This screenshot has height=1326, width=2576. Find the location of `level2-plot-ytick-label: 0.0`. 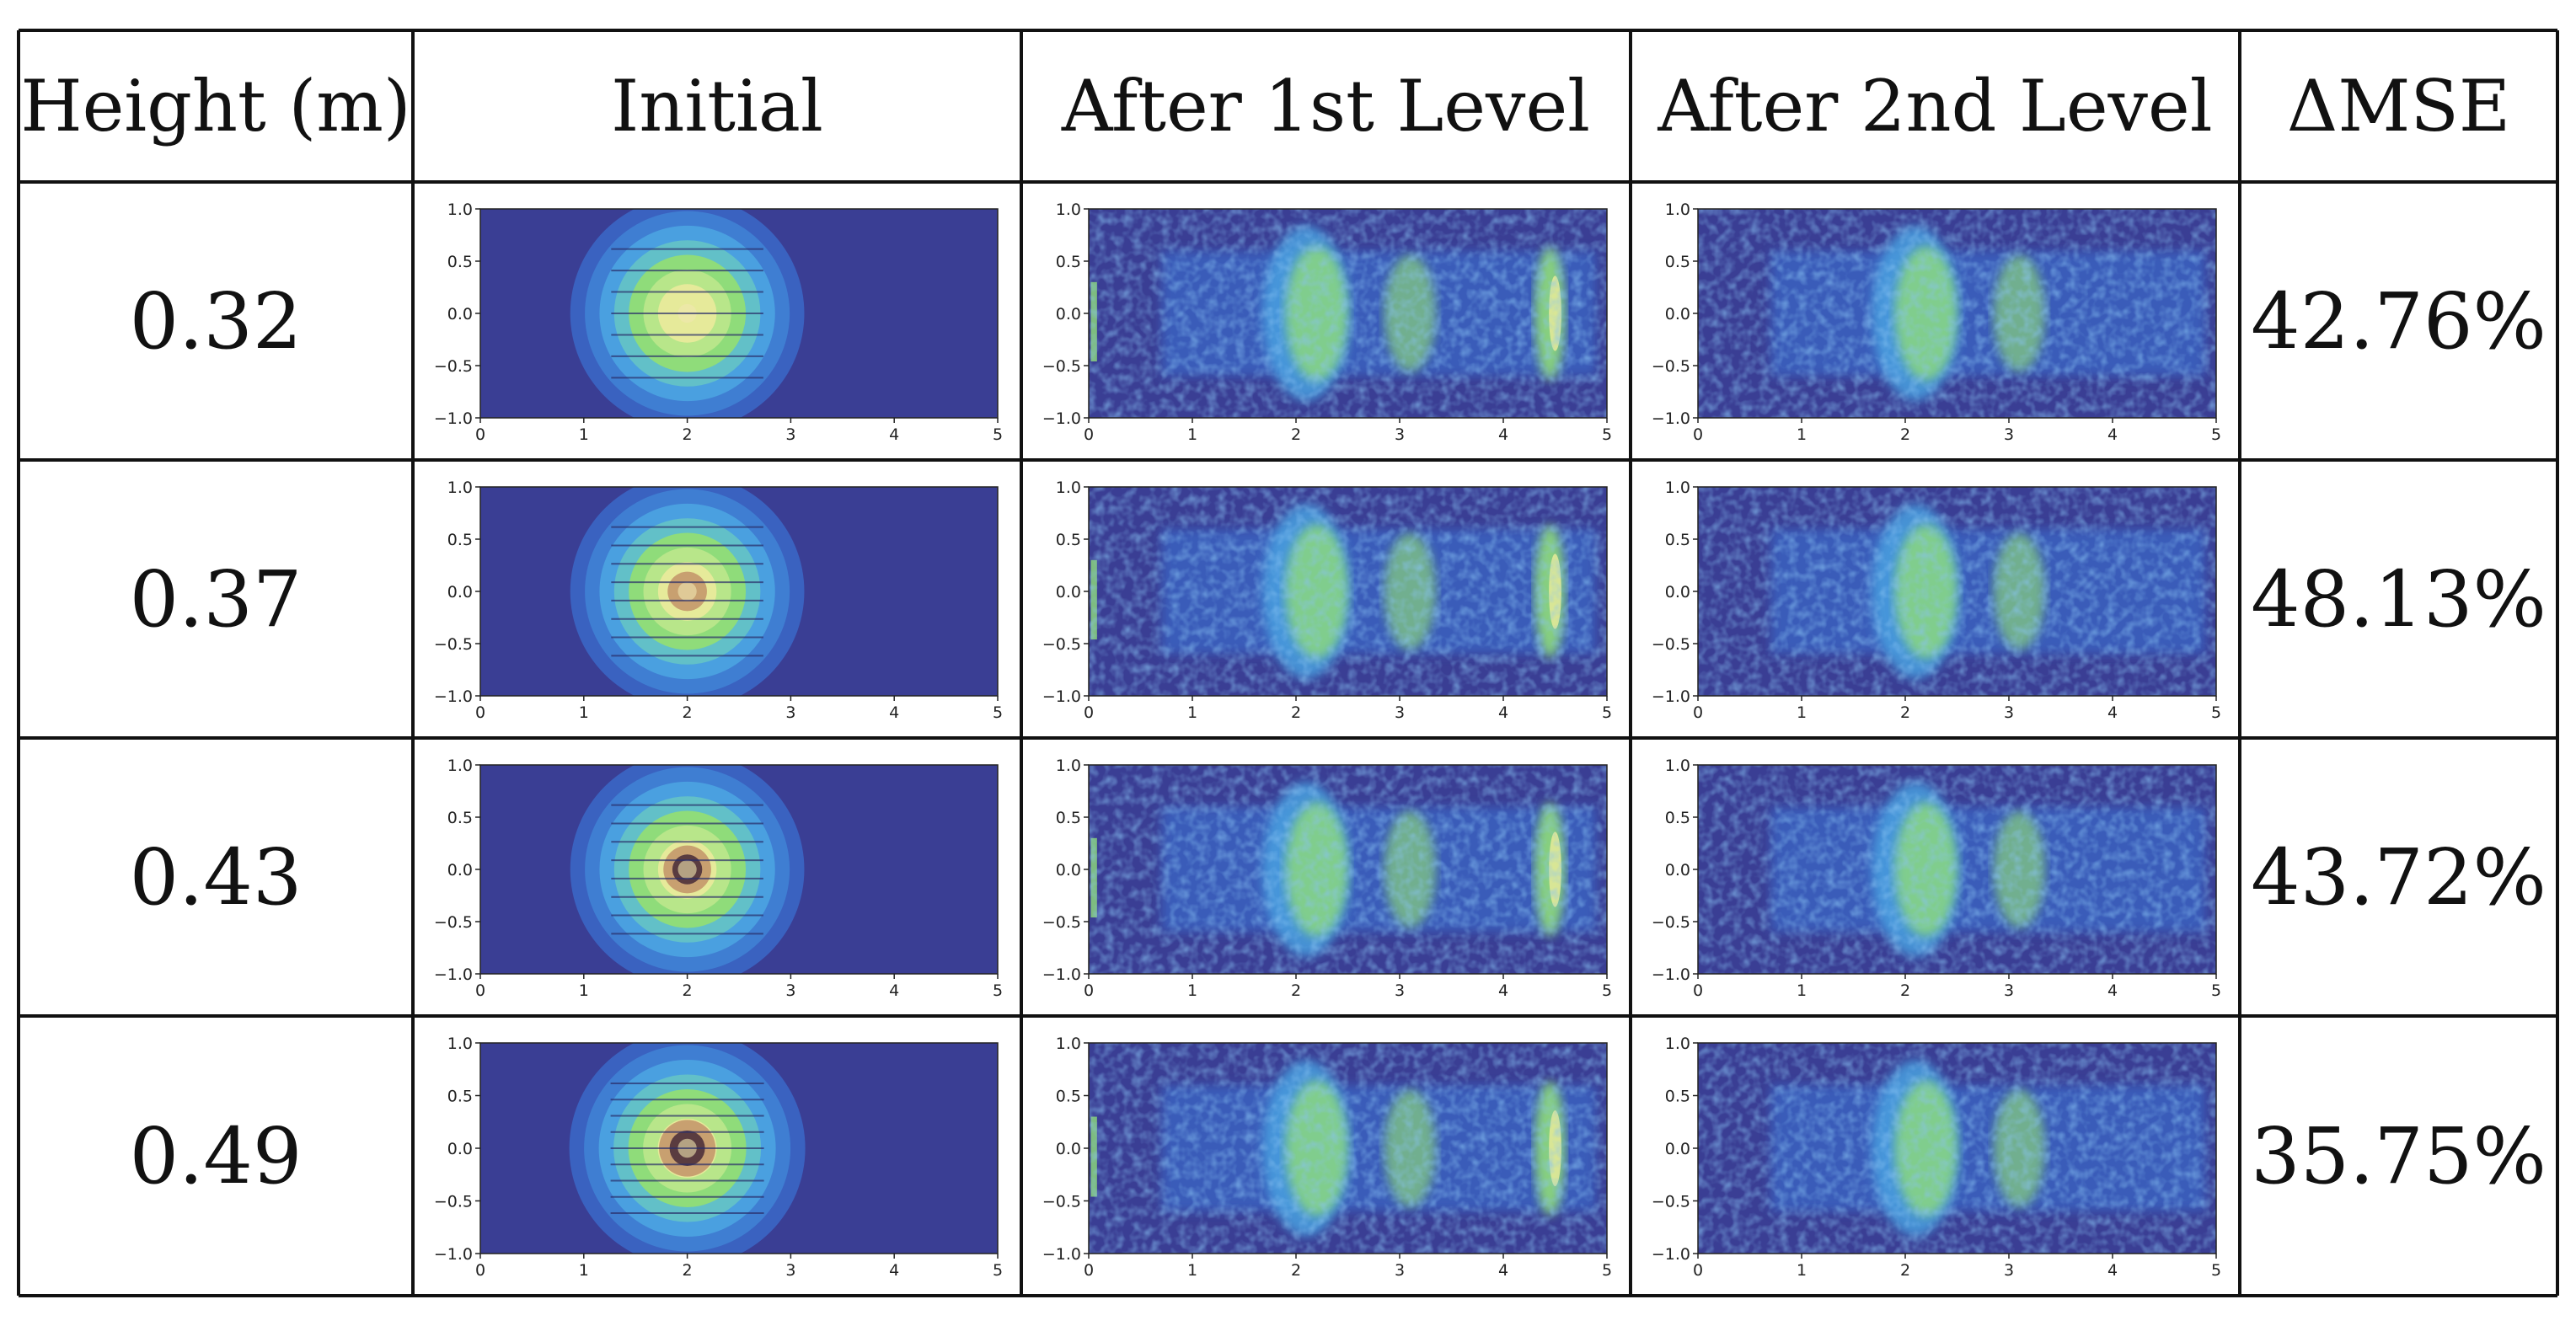

level2-plot-ytick-label: 0.0 is located at coordinates (1677, 1149).